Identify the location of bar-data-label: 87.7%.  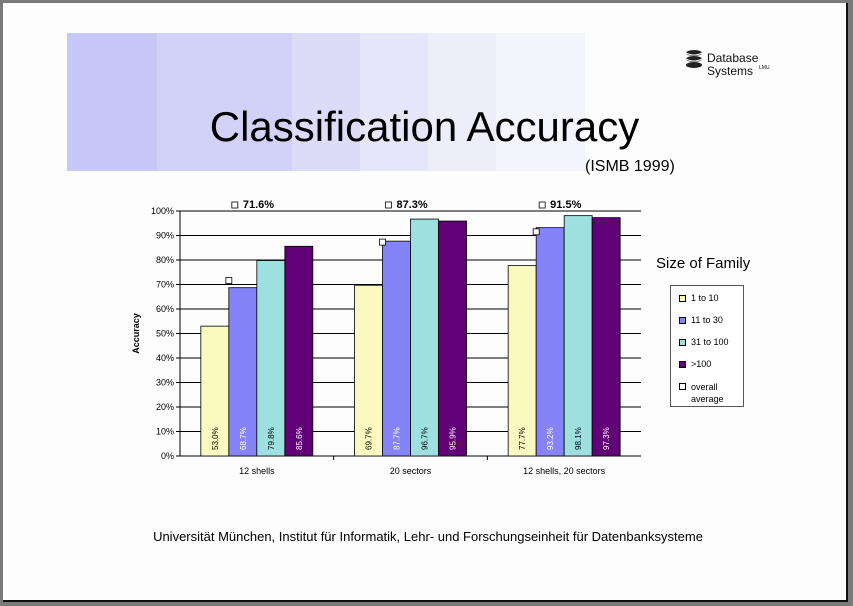
(397, 438).